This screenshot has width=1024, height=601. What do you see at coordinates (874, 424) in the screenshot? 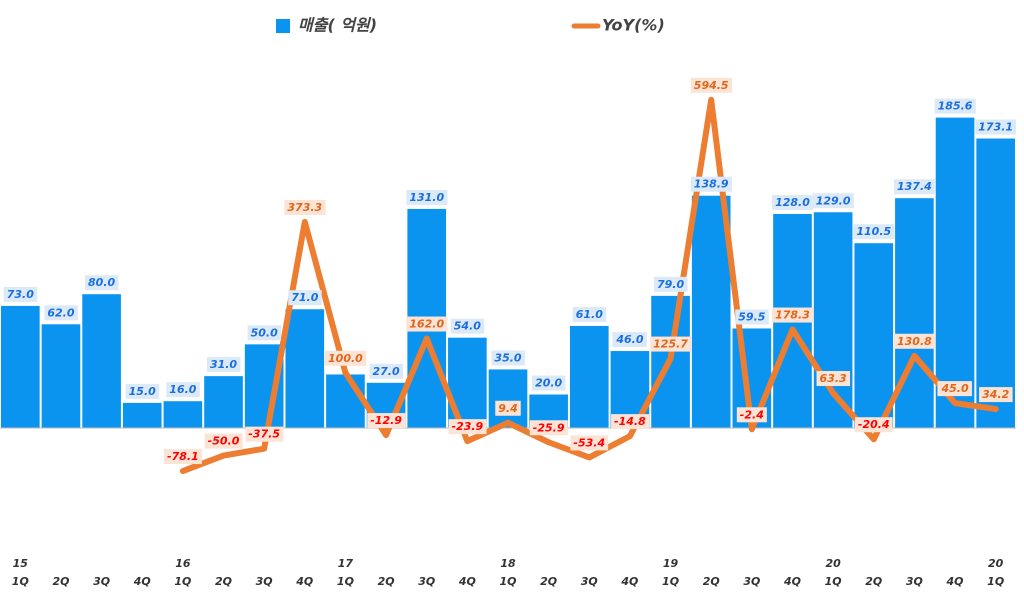
I see `yoy-value-label: -20.4` at bounding box center [874, 424].